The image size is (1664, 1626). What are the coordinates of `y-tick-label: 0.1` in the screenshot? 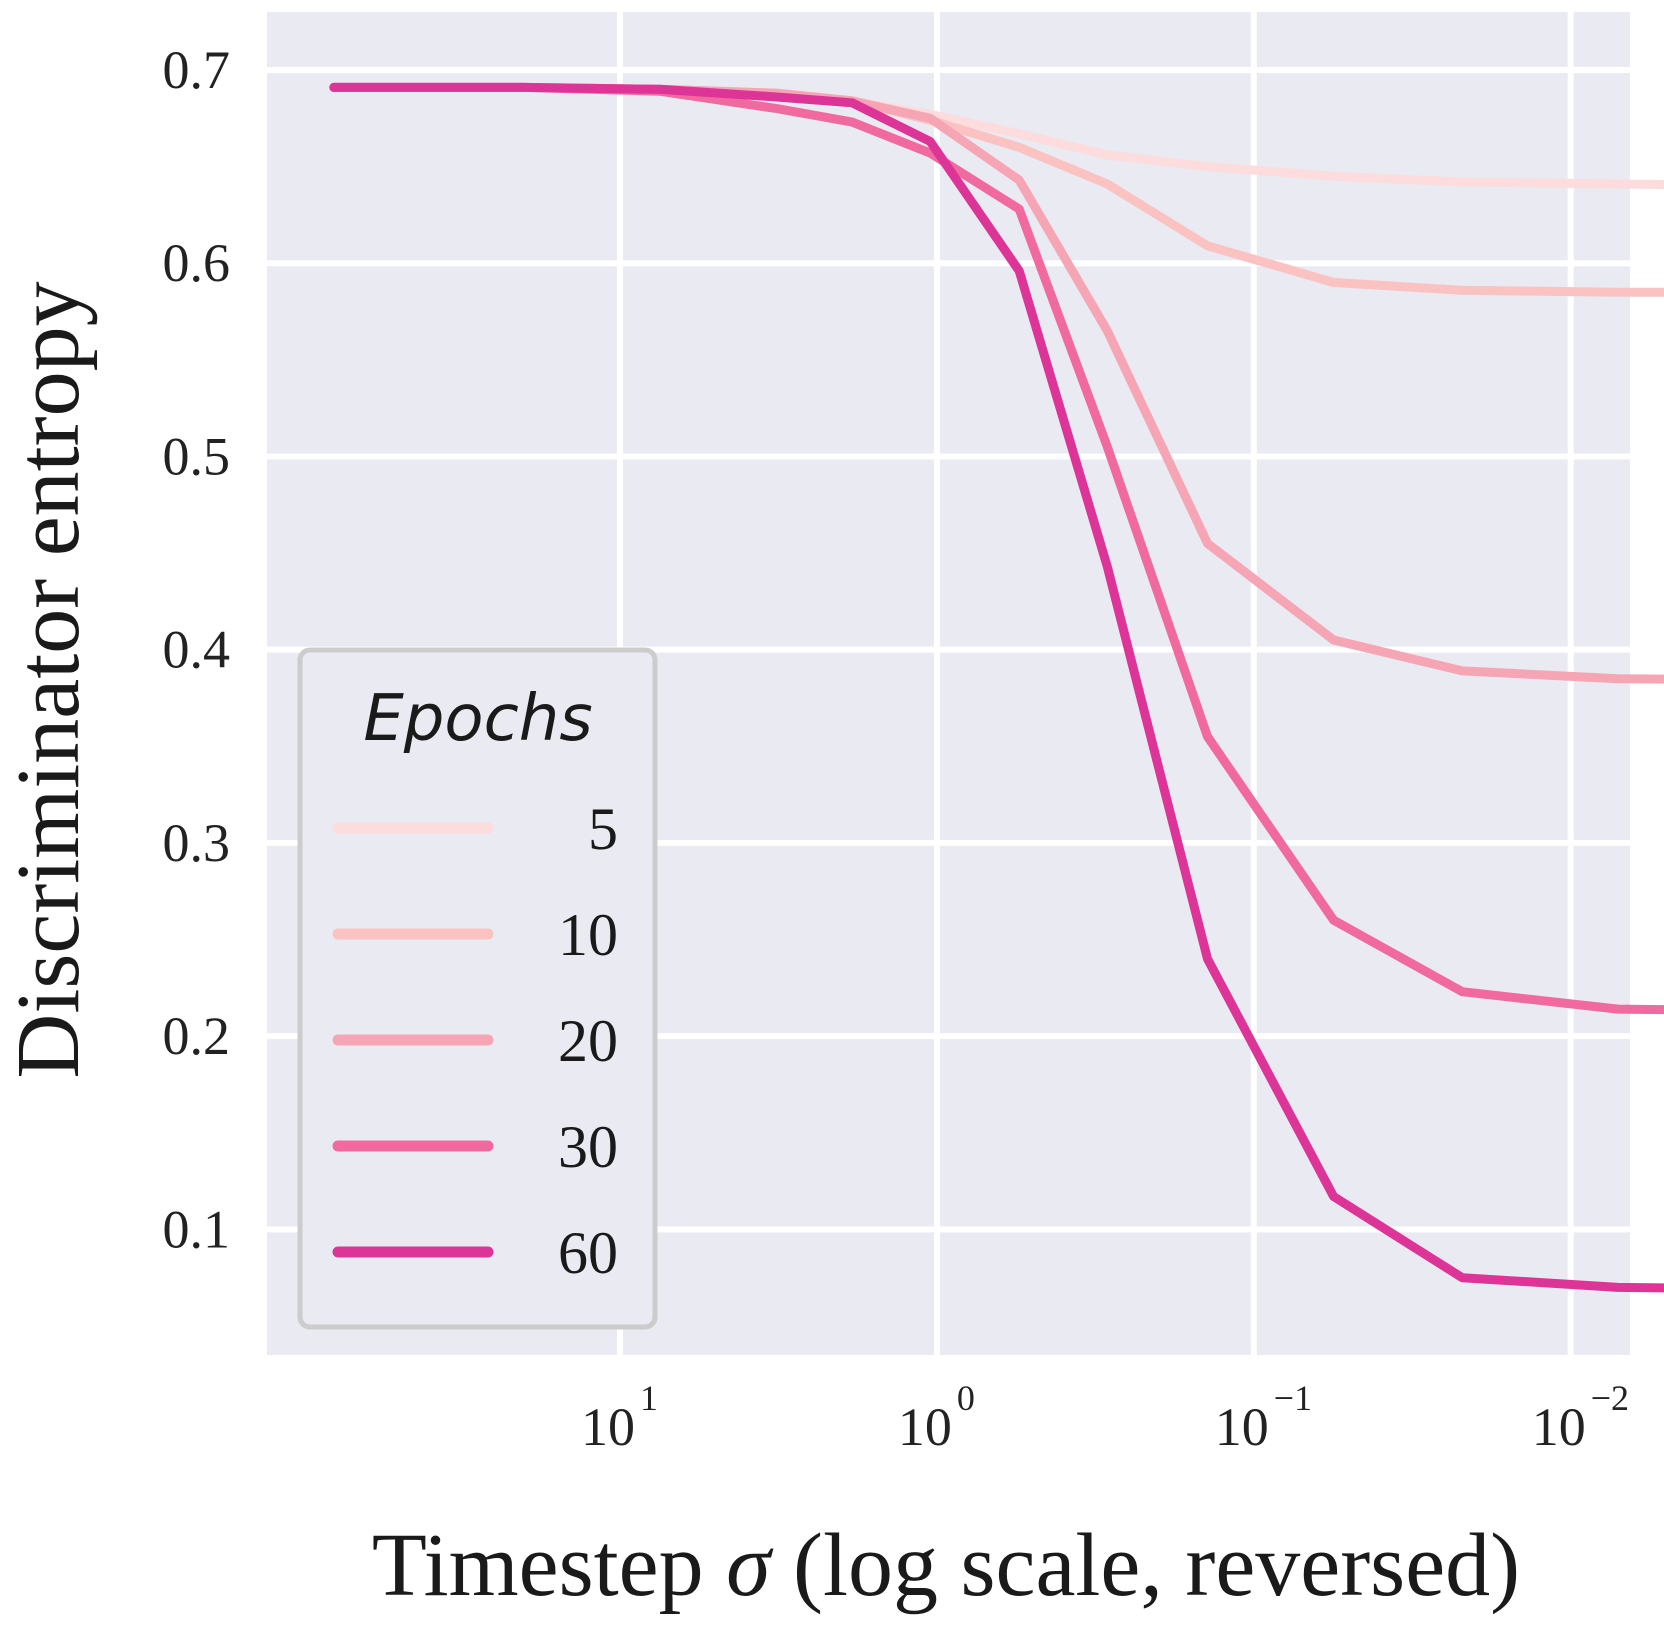 It's located at (197, 1229).